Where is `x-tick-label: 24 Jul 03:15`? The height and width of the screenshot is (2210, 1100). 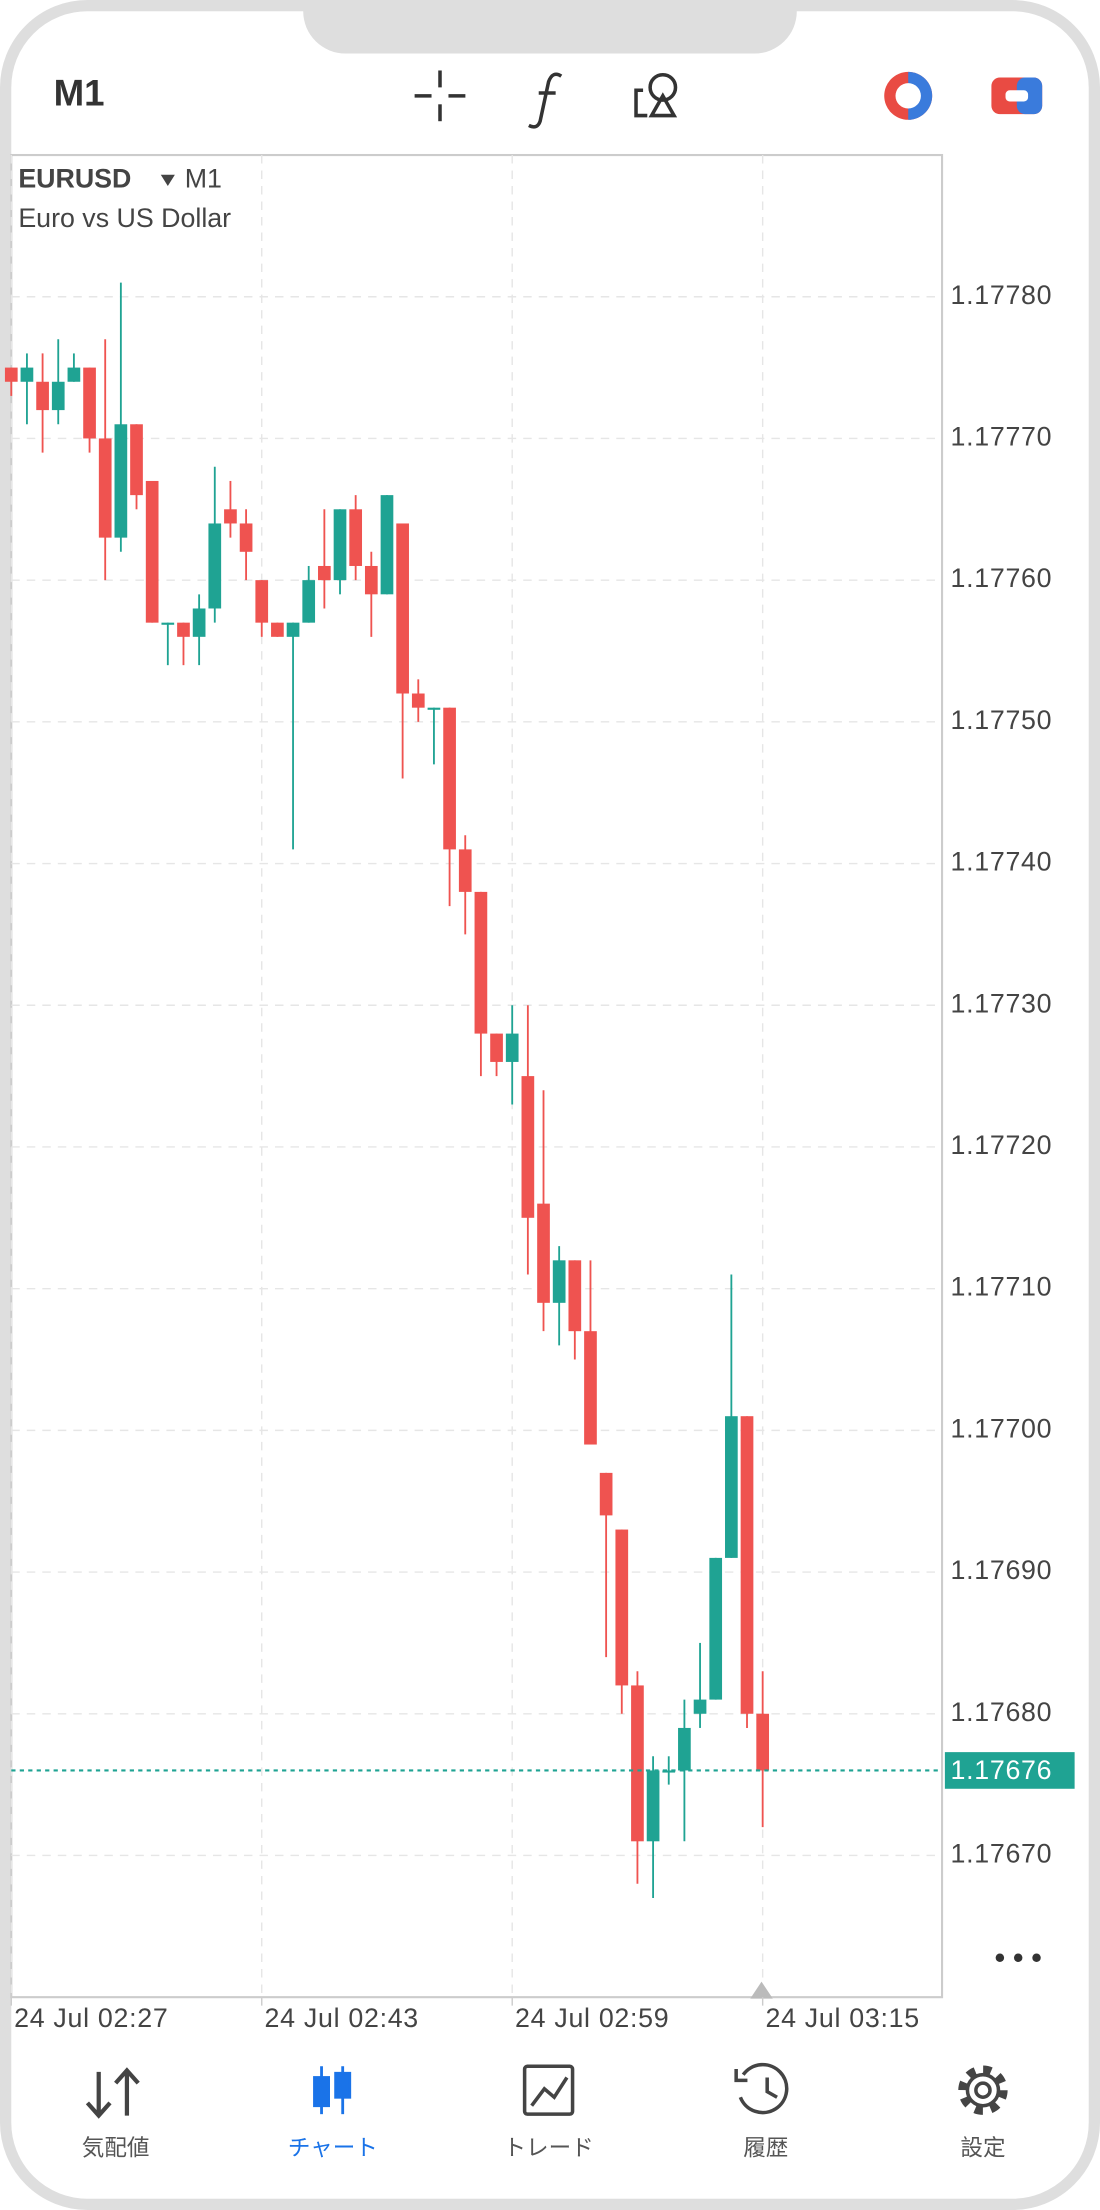
x-tick-label: 24 Jul 03:15 is located at coordinates (842, 2018).